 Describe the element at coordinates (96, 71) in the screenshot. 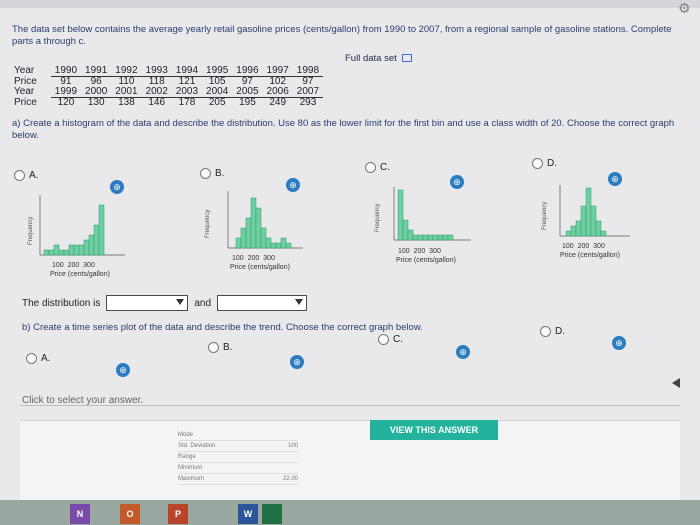

I see `year-cell: 1991` at that location.